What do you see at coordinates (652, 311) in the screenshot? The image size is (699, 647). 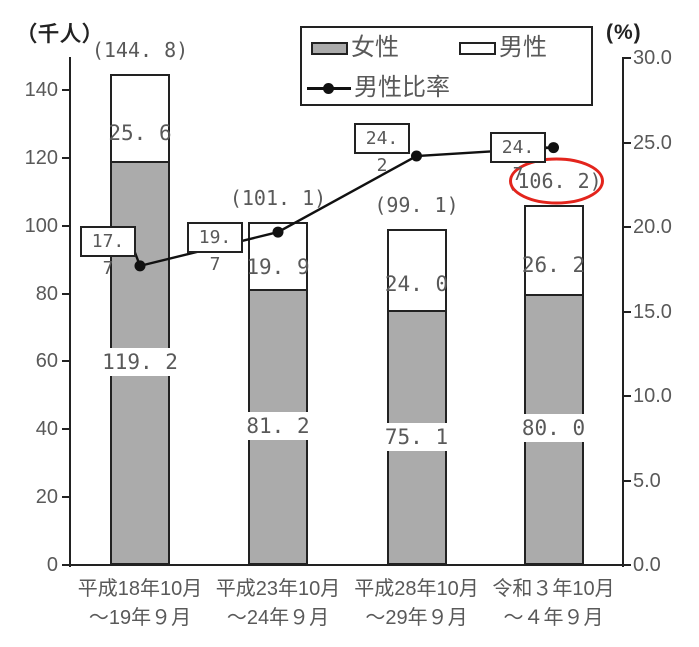 I see `right-axis-tick-label: 15.0` at bounding box center [652, 311].